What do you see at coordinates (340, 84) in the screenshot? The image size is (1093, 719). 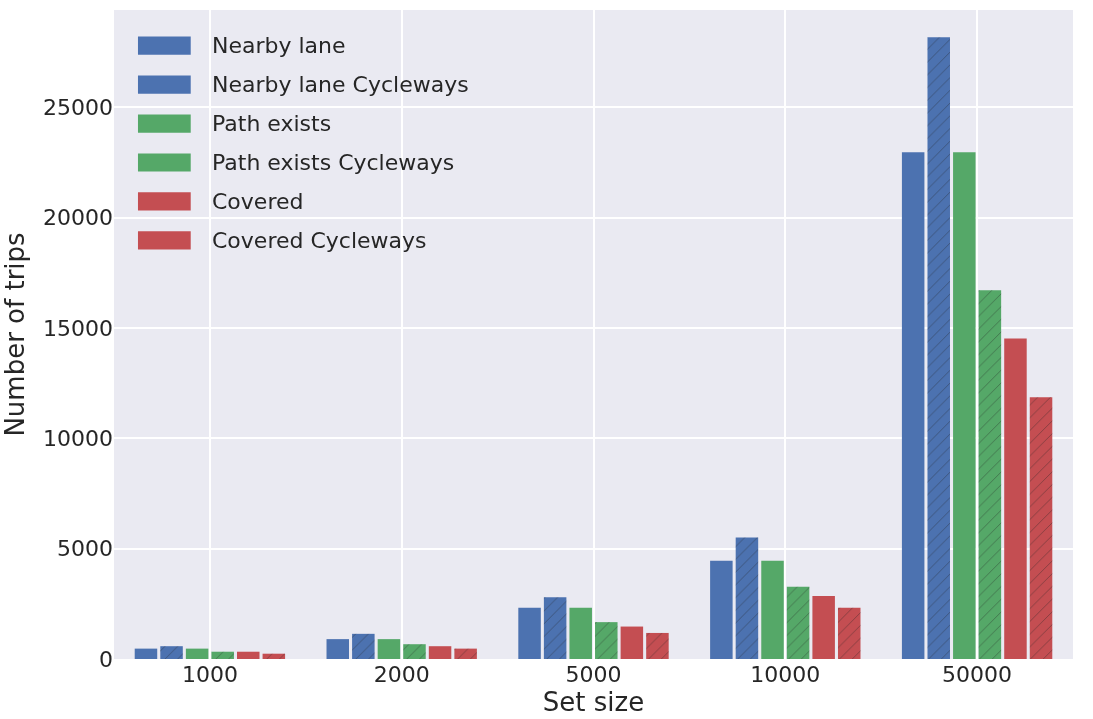 I see `legend-label: Nearby lane Cycleways` at bounding box center [340, 84].